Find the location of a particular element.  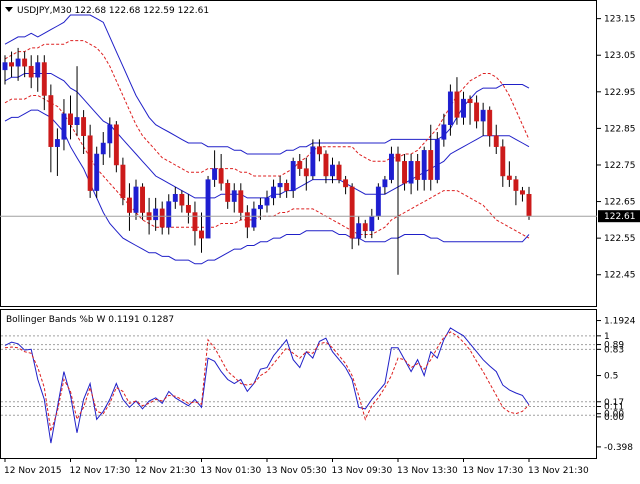

indicator-header: Bollinger Bands %b W 0.1191 0.1287 is located at coordinates (90, 320).